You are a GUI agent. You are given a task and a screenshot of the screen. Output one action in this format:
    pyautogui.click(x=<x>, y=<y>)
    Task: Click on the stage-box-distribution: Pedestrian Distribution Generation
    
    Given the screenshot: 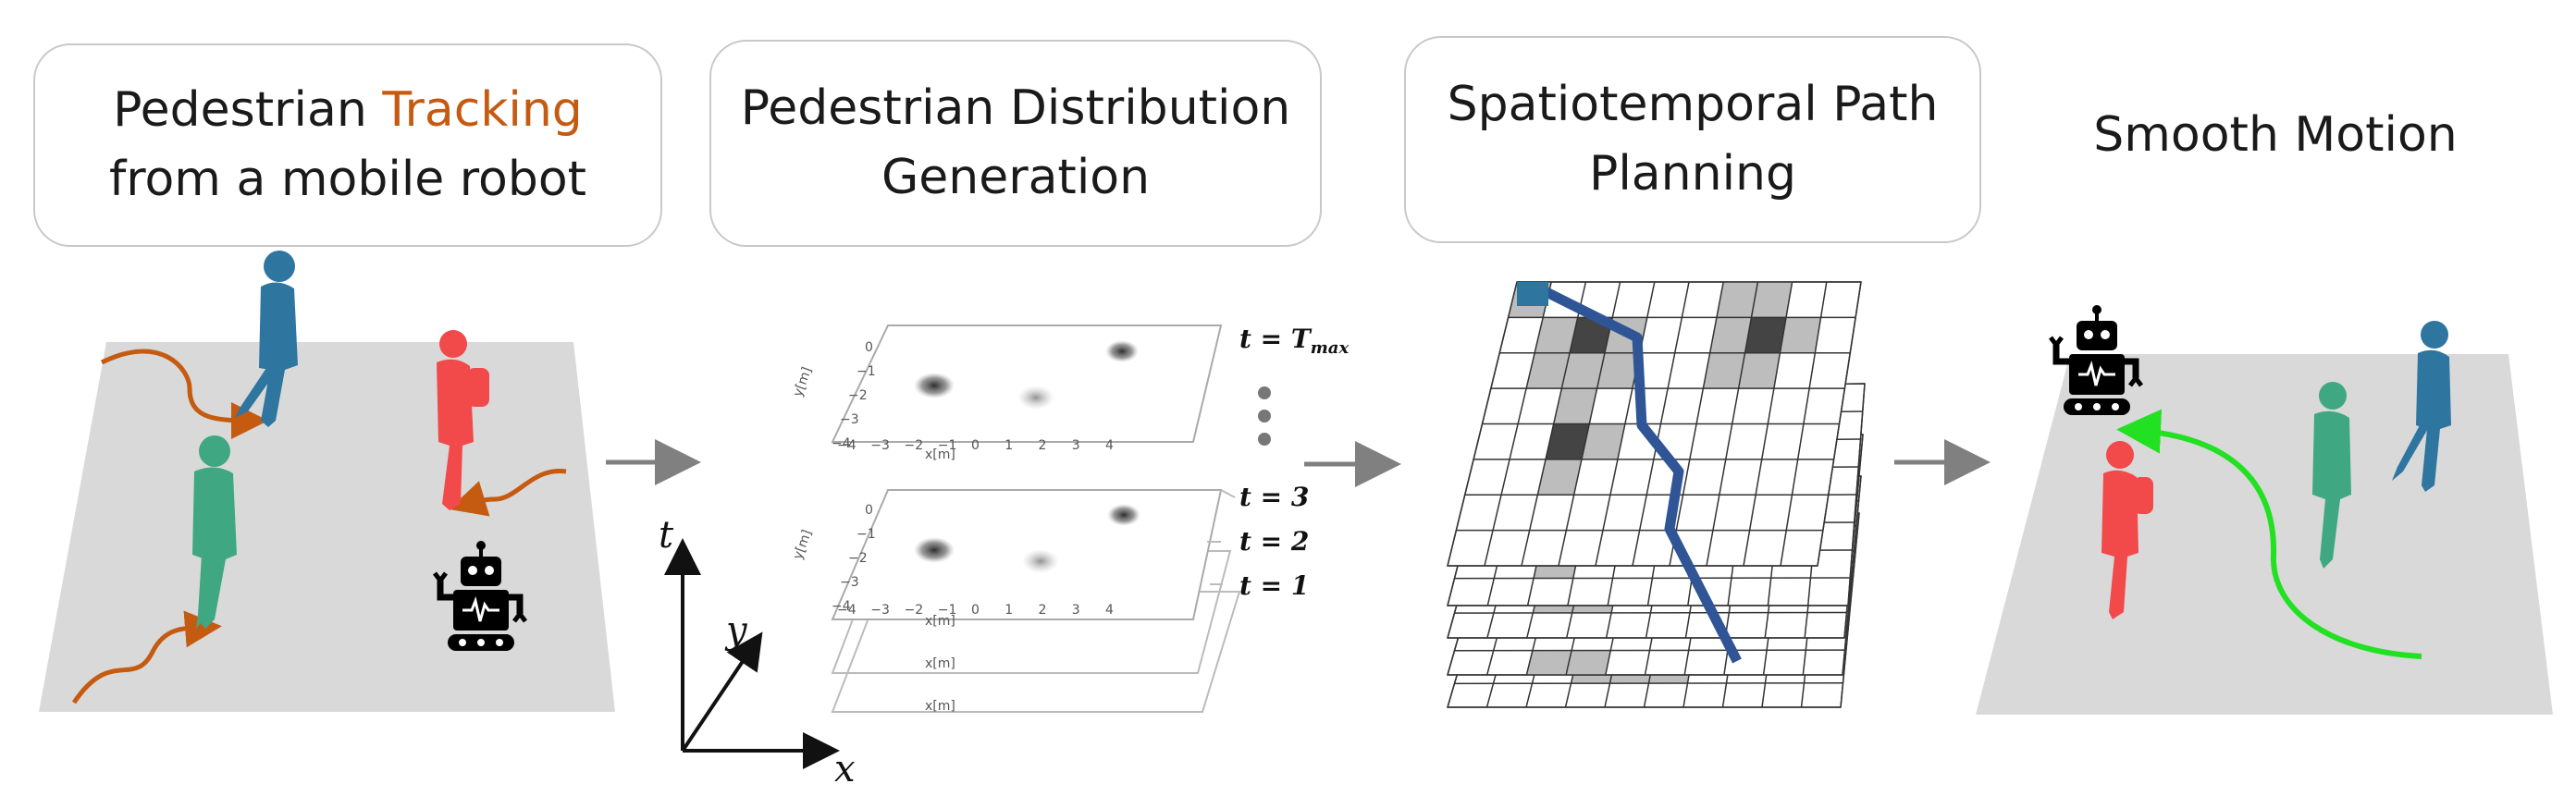 What is the action you would take?
    pyautogui.click(x=1015, y=144)
    